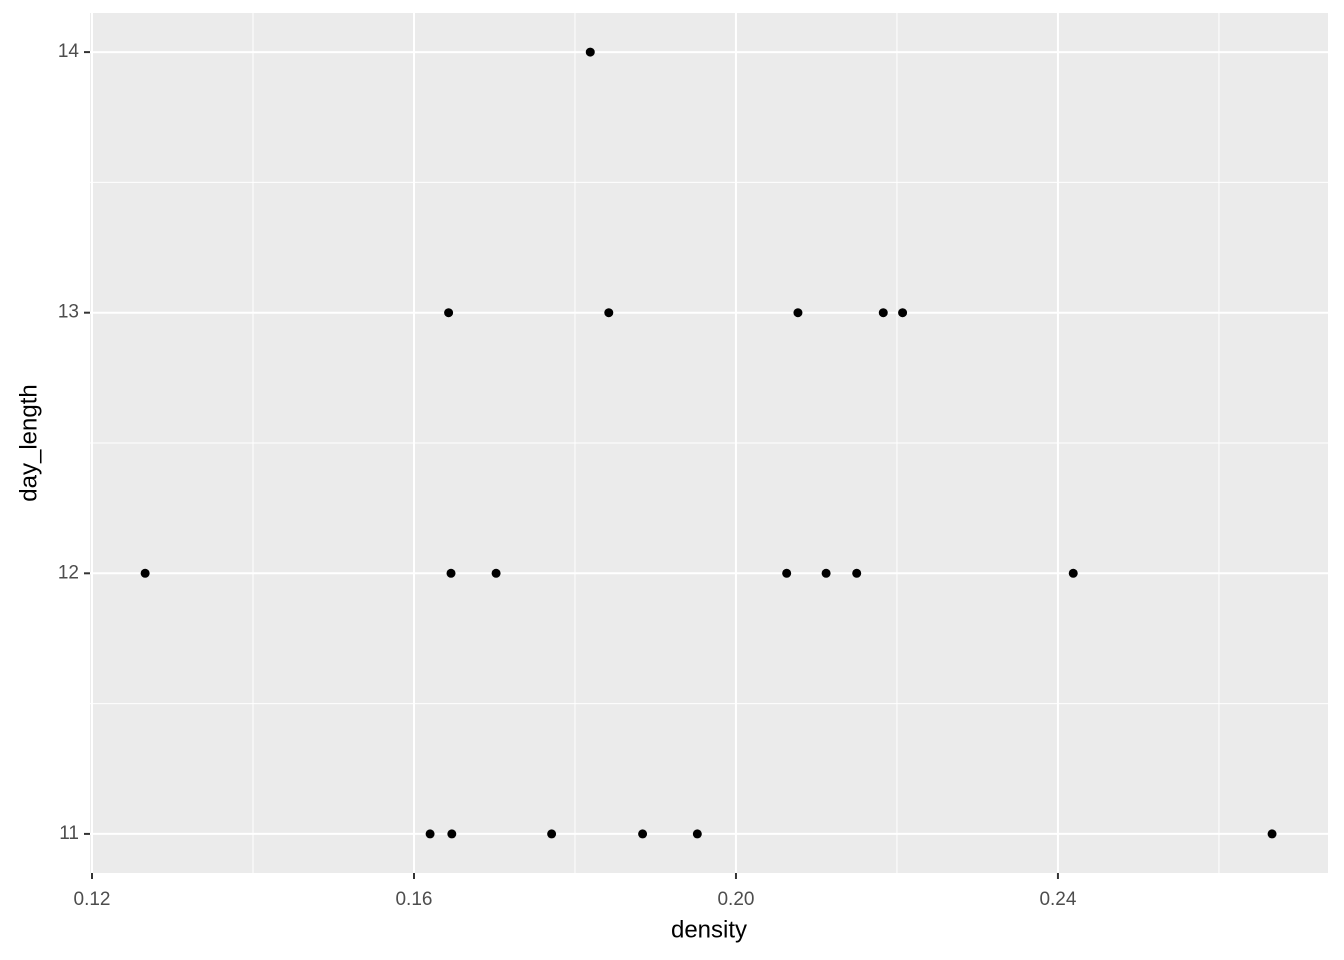  What do you see at coordinates (709, 929) in the screenshot?
I see `x-axis-title: density` at bounding box center [709, 929].